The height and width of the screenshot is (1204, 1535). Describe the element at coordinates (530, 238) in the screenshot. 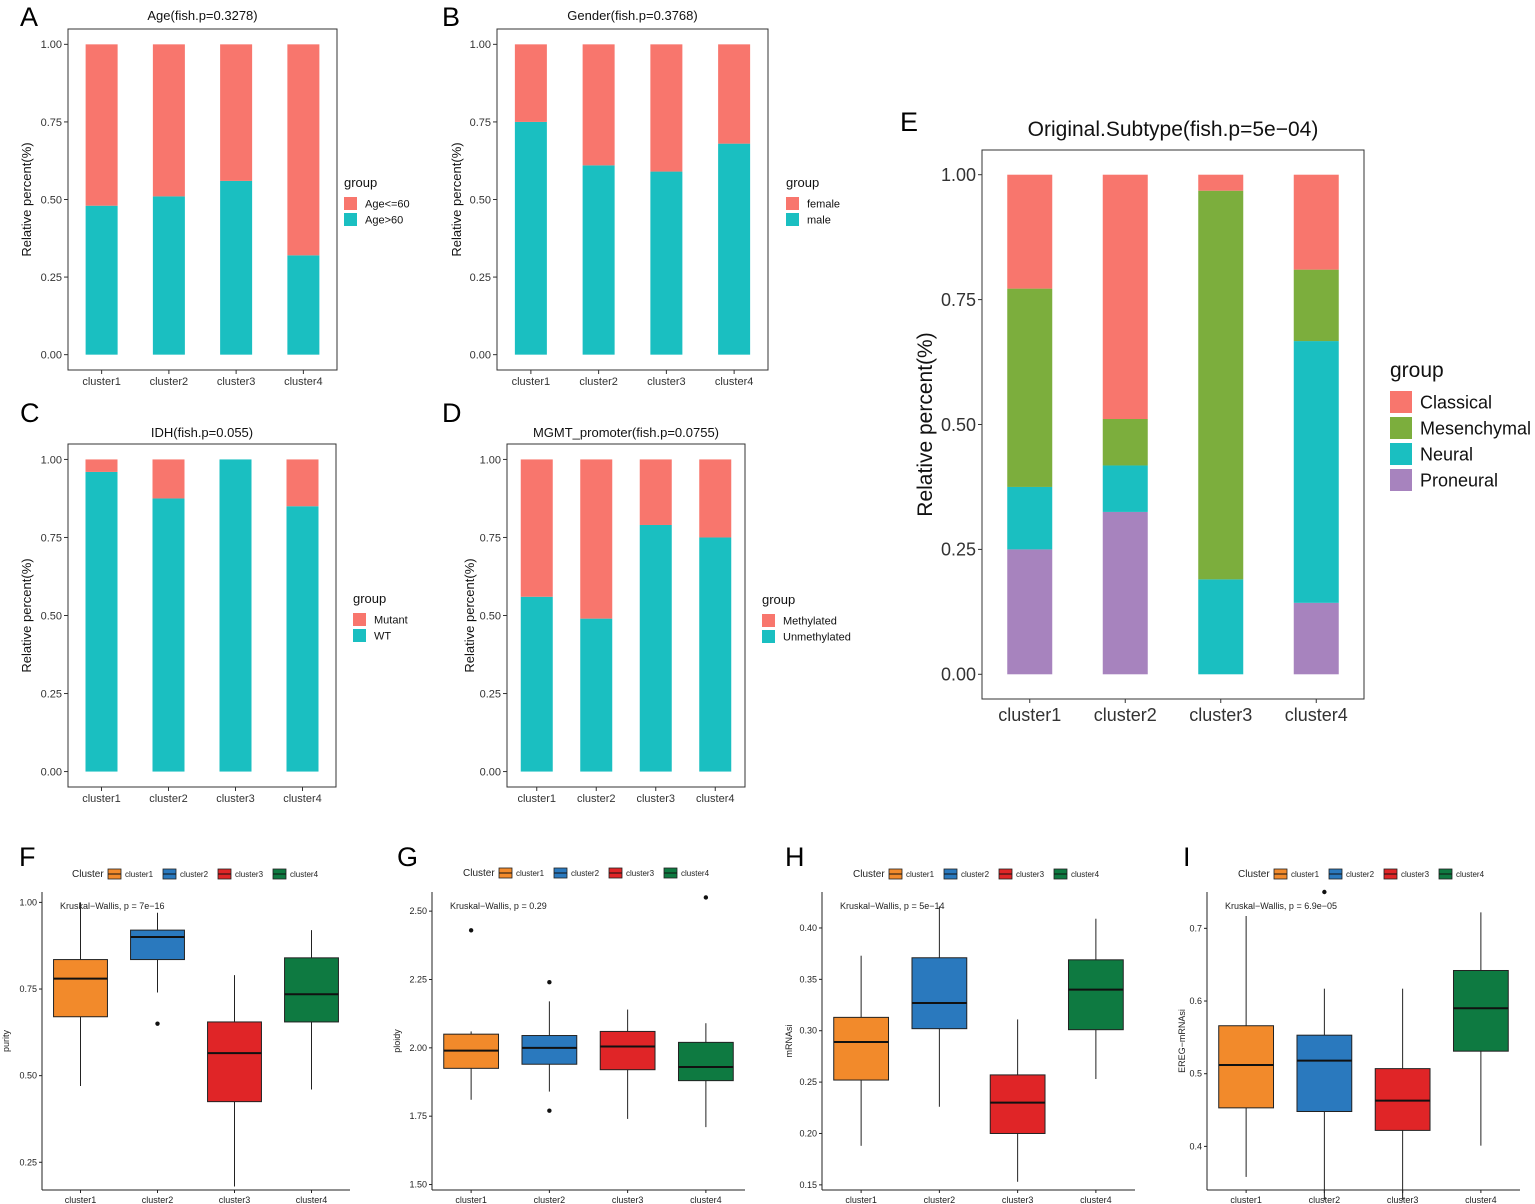

I see `panel-b-bar-cluster1-male` at that location.